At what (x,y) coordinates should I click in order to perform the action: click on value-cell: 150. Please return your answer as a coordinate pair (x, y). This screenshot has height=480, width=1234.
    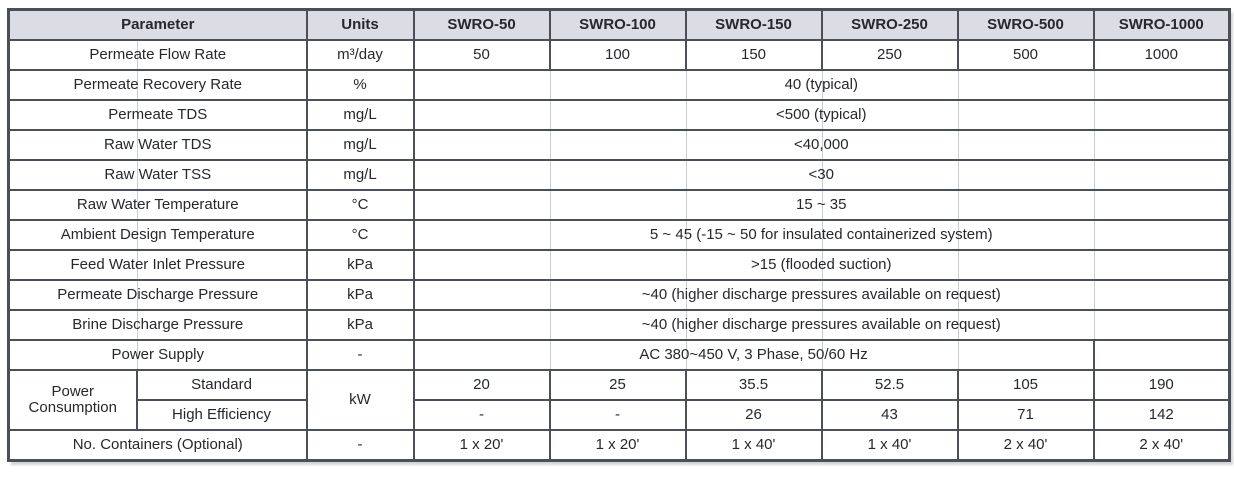
    Looking at the image, I should click on (753, 55).